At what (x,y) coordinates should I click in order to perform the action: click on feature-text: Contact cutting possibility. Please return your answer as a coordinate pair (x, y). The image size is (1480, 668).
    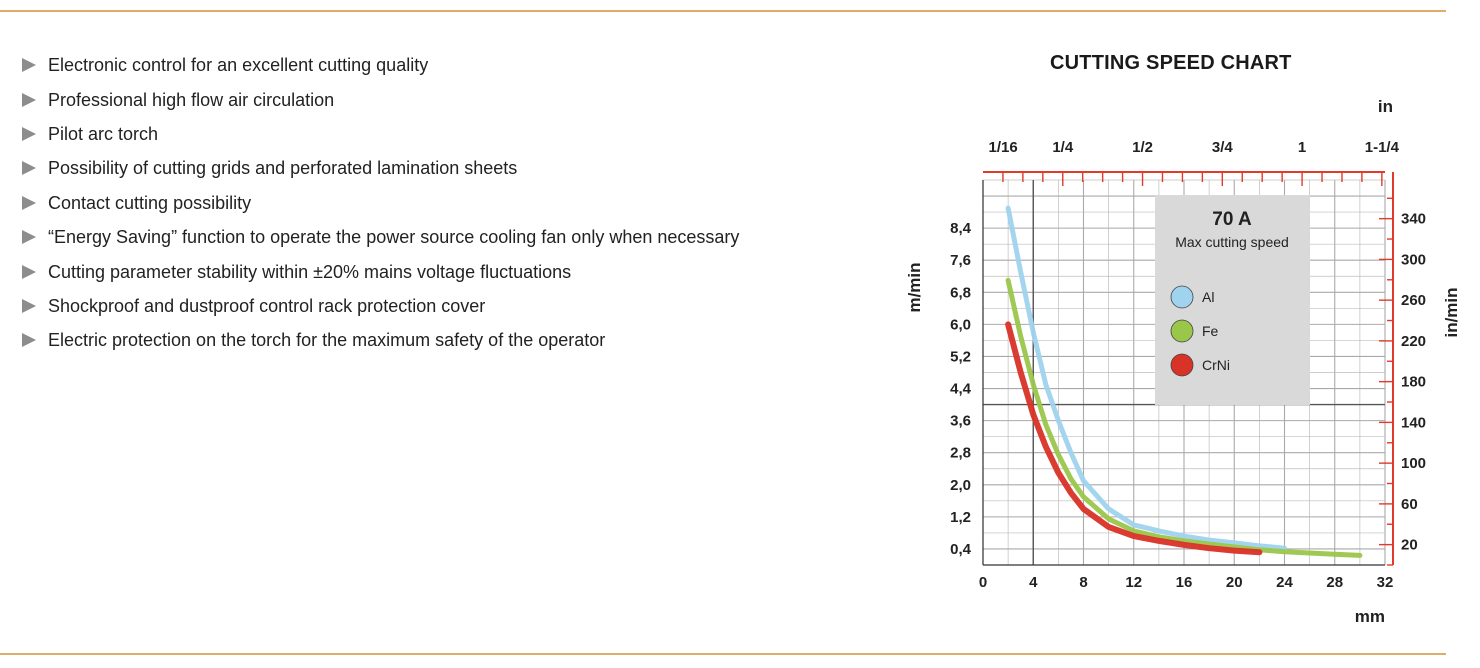
    Looking at the image, I should click on (150, 202).